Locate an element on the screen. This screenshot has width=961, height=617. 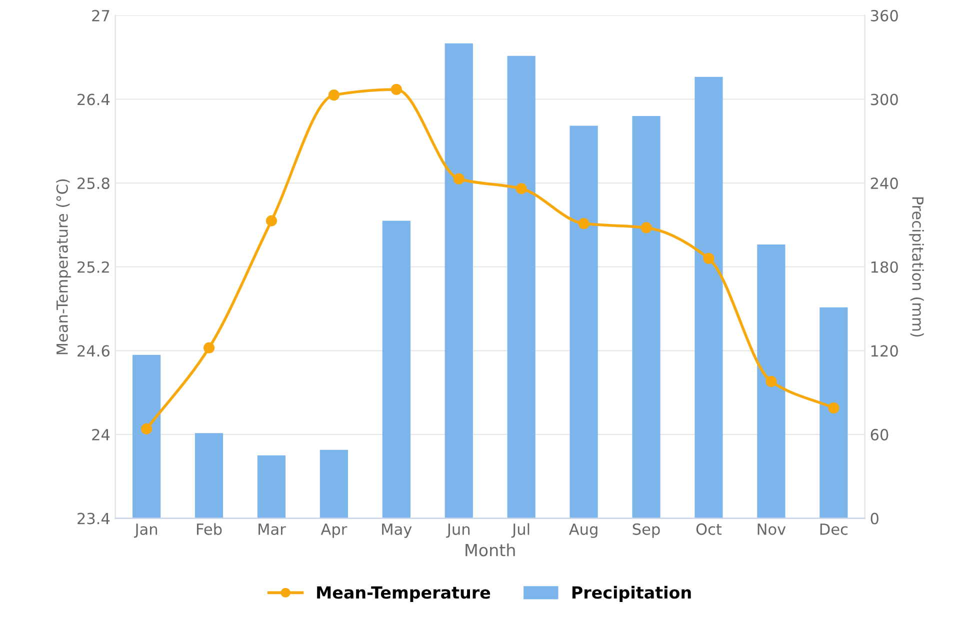
x-tick-label: Sep is located at coordinates (646, 530).